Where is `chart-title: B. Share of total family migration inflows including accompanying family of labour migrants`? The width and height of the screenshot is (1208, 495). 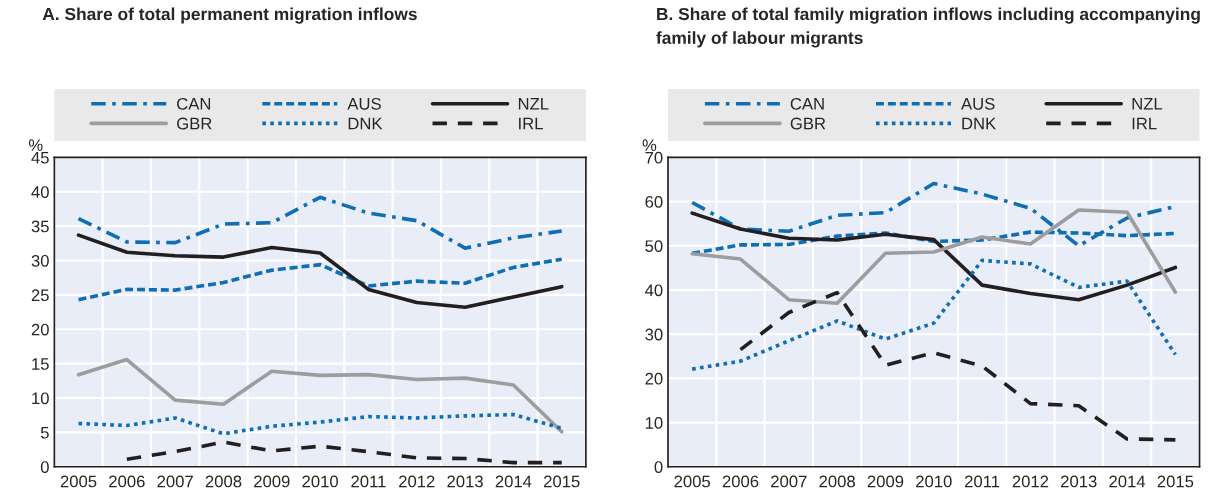
chart-title: B. Share of total family migration inflows including accompanying family of labour migrants is located at coordinates (928, 27).